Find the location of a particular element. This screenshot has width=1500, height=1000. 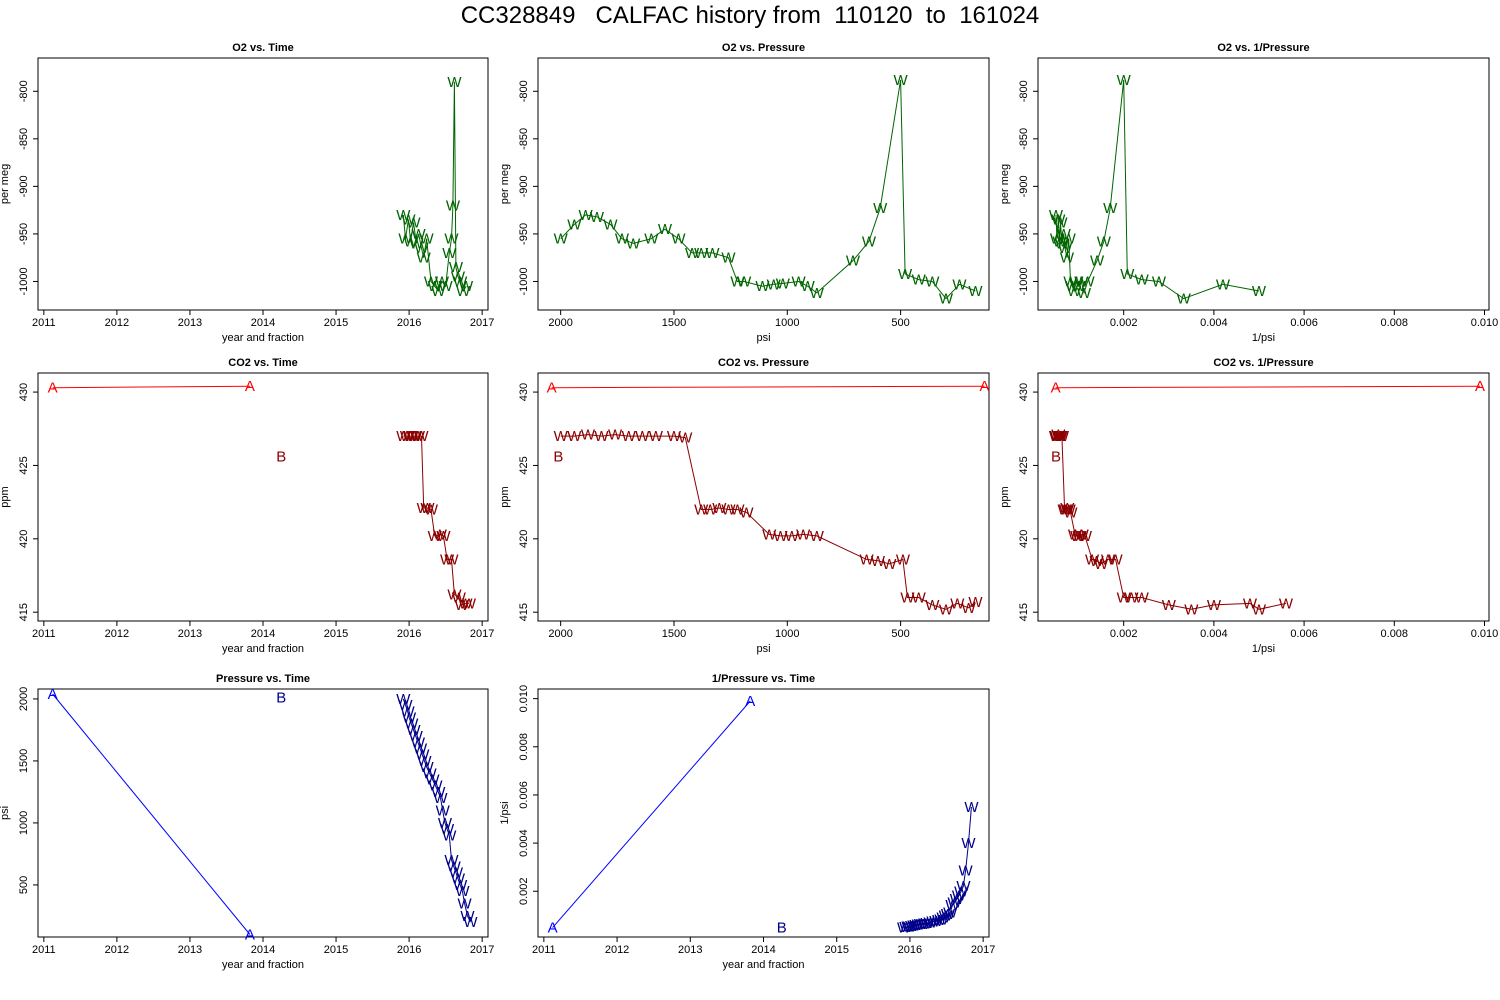

chart-title: O2 vs. Time is located at coordinates (263, 48).